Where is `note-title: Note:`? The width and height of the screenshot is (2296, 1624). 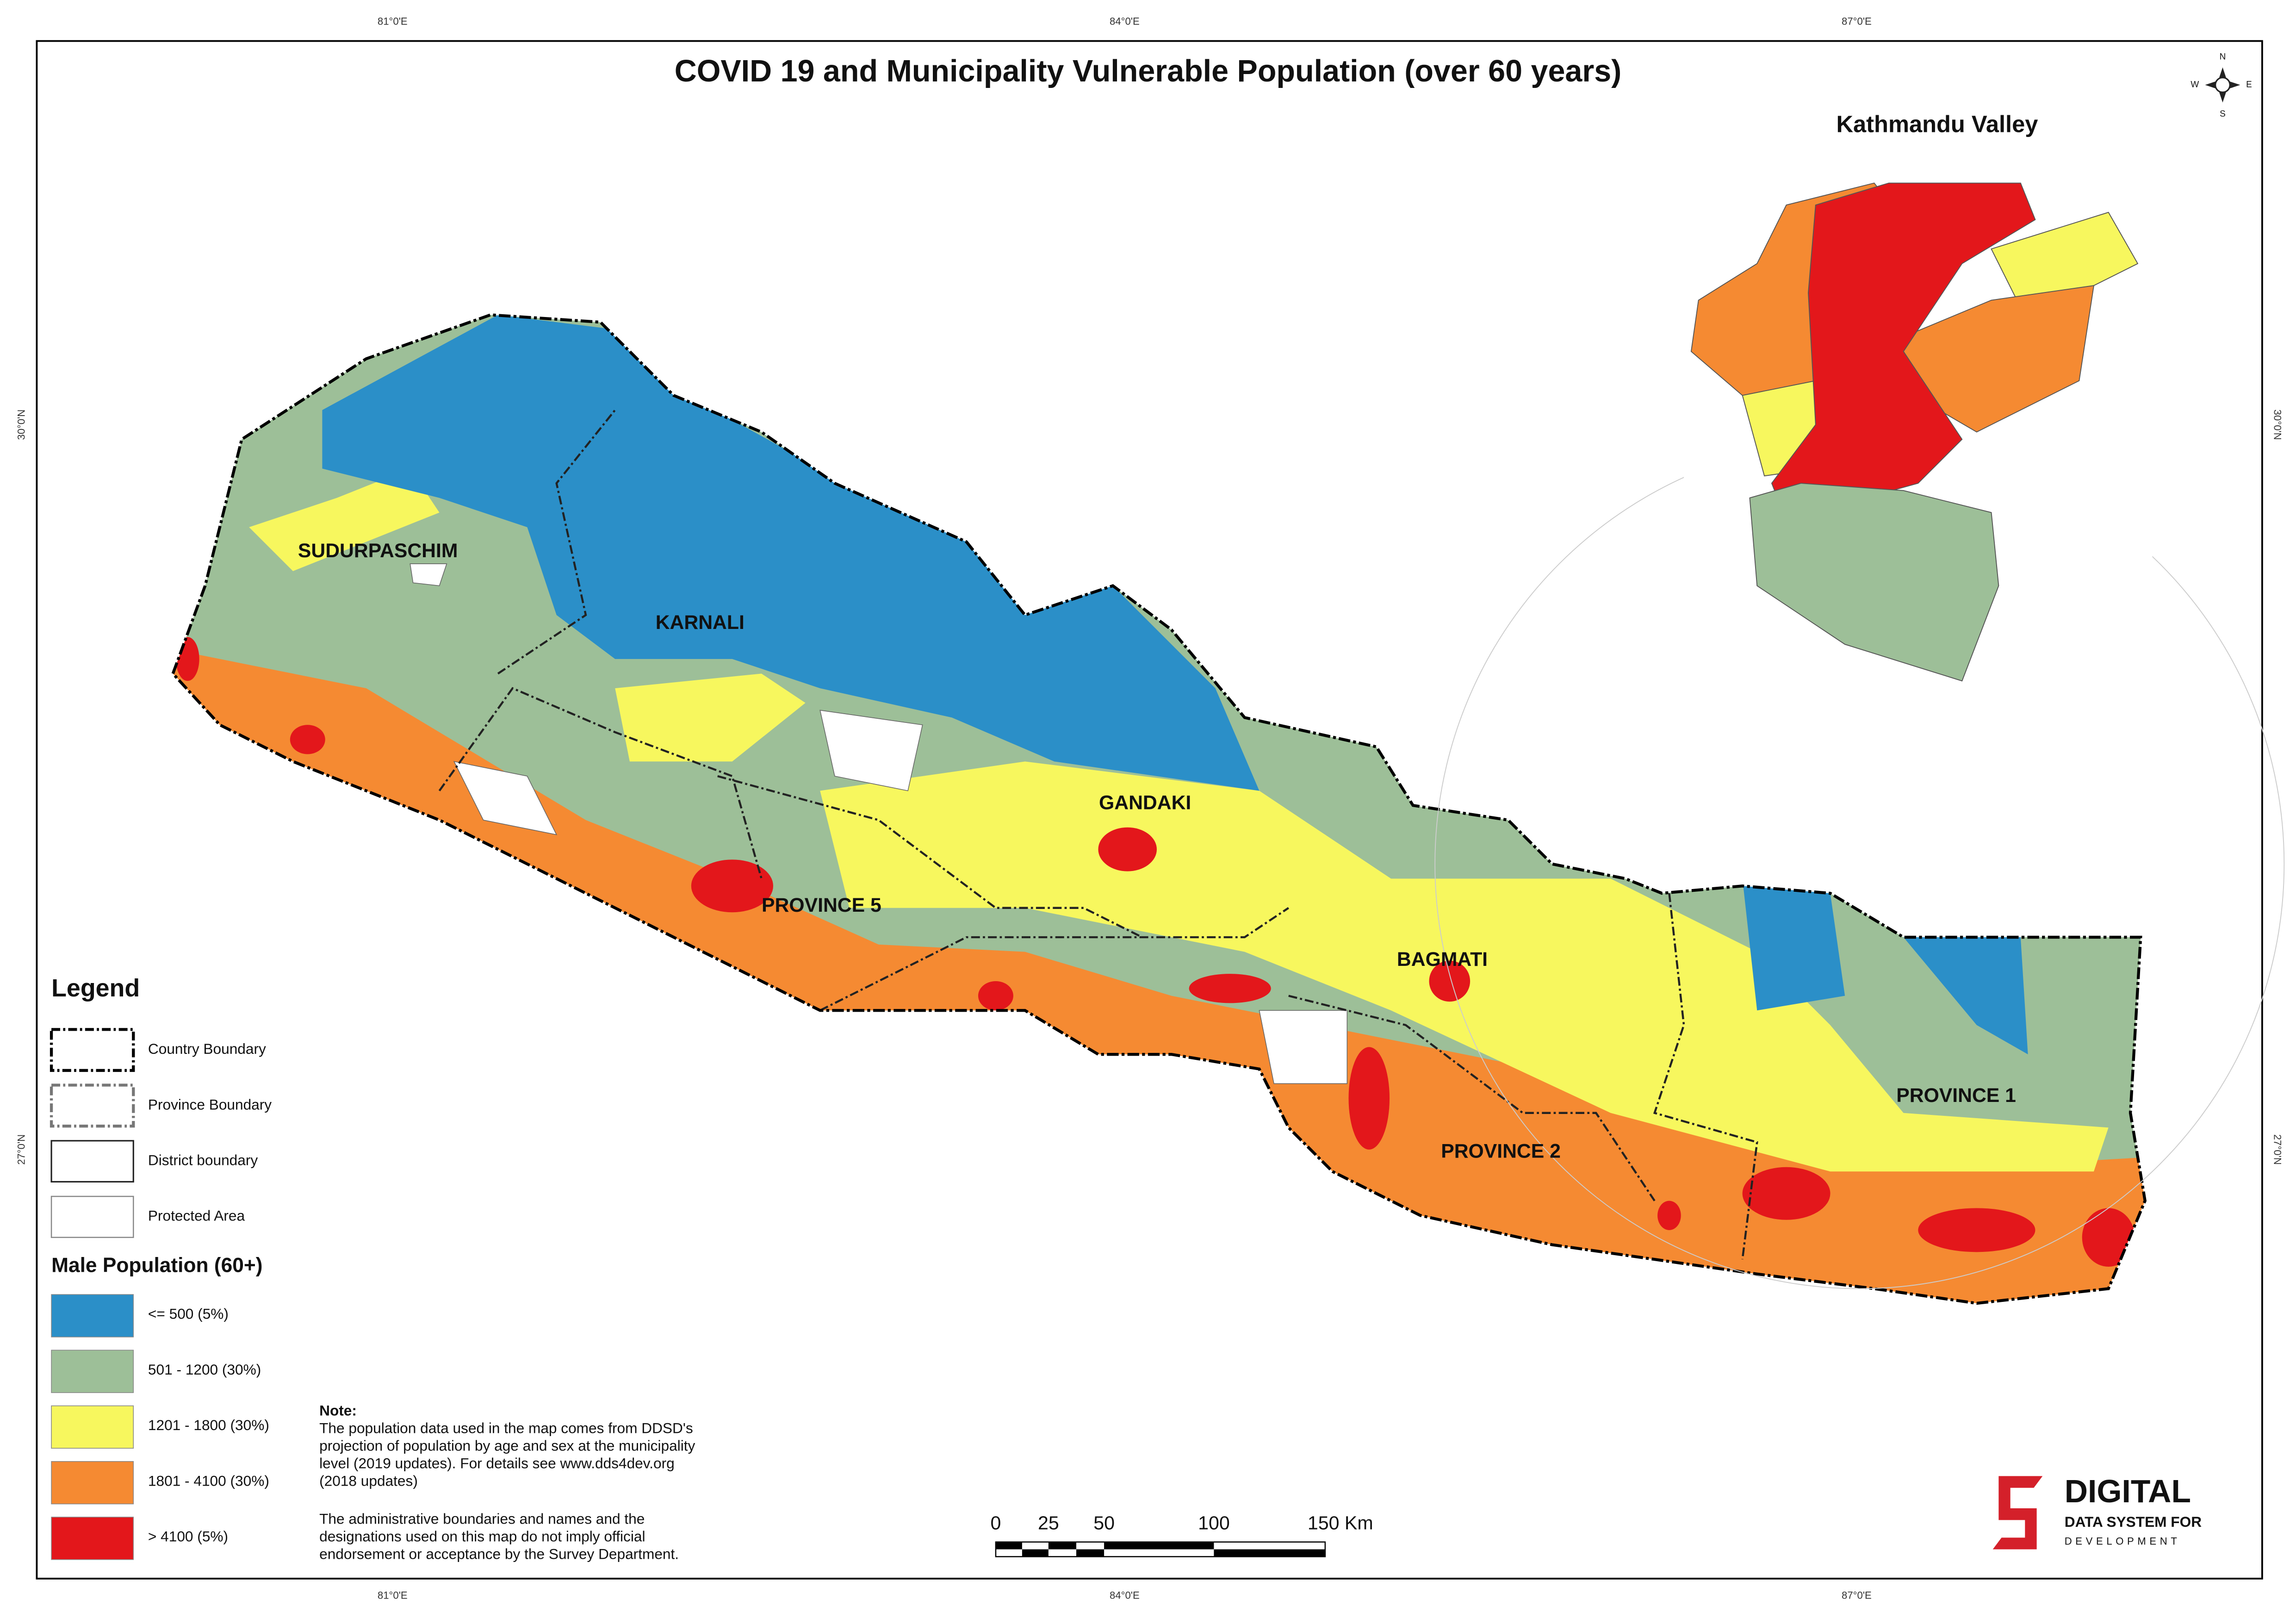
note-title: Note: is located at coordinates (338, 1410).